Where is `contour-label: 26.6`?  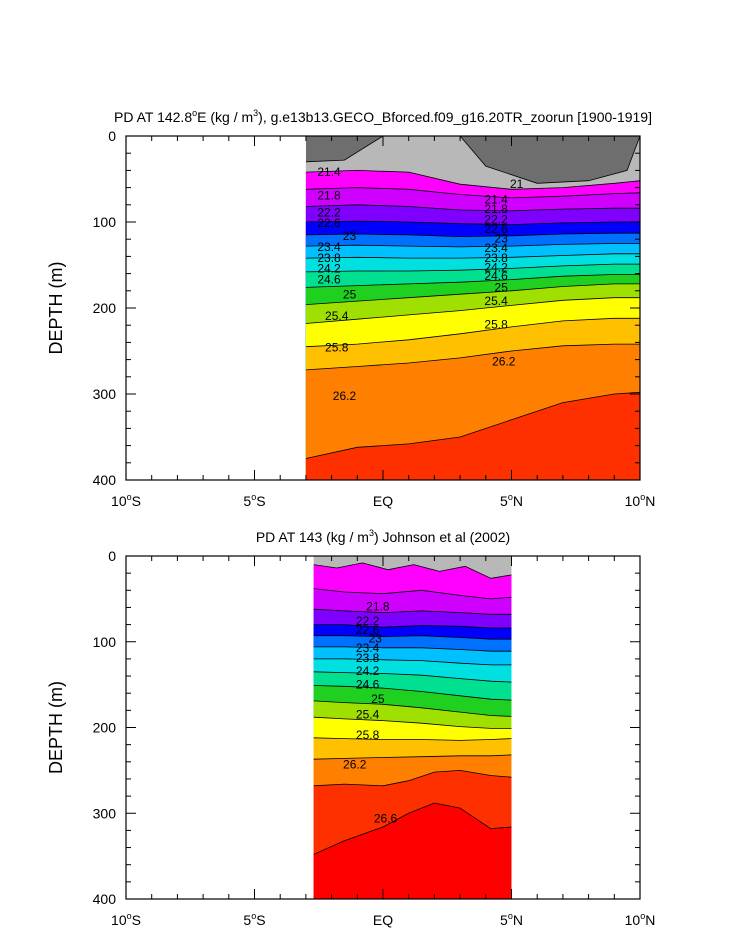
contour-label: 26.6 is located at coordinates (386, 818).